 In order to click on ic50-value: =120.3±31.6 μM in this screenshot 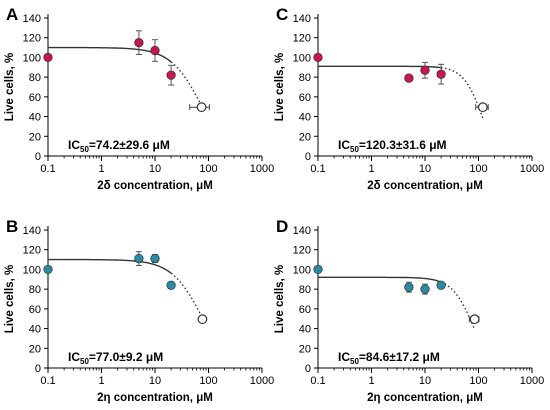, I will do `click(403, 145)`.